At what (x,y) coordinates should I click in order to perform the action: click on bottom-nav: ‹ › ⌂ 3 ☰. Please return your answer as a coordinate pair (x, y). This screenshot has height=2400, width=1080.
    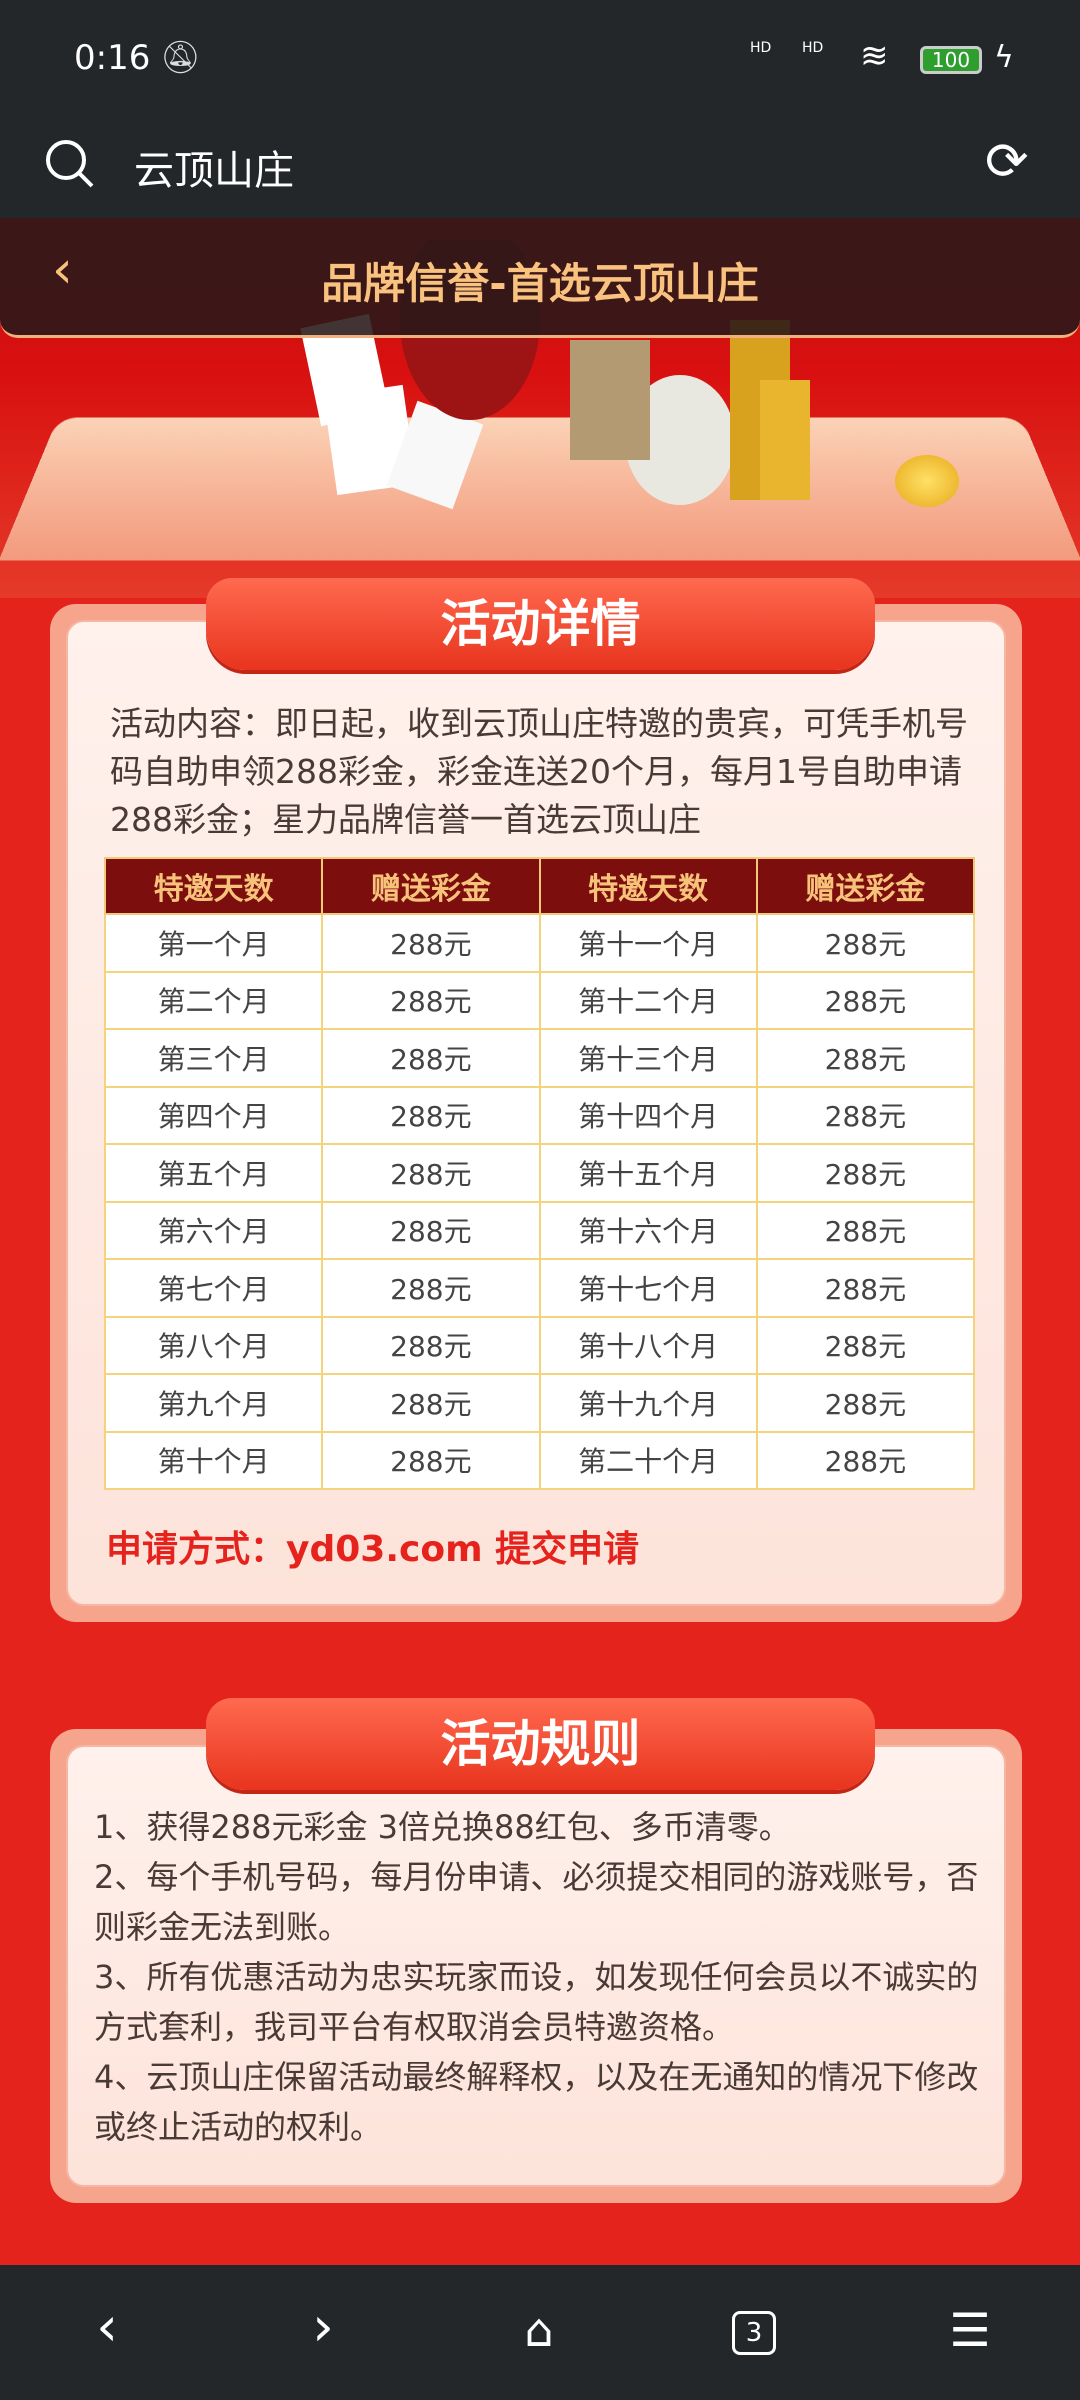
    Looking at the image, I should click on (540, 2332).